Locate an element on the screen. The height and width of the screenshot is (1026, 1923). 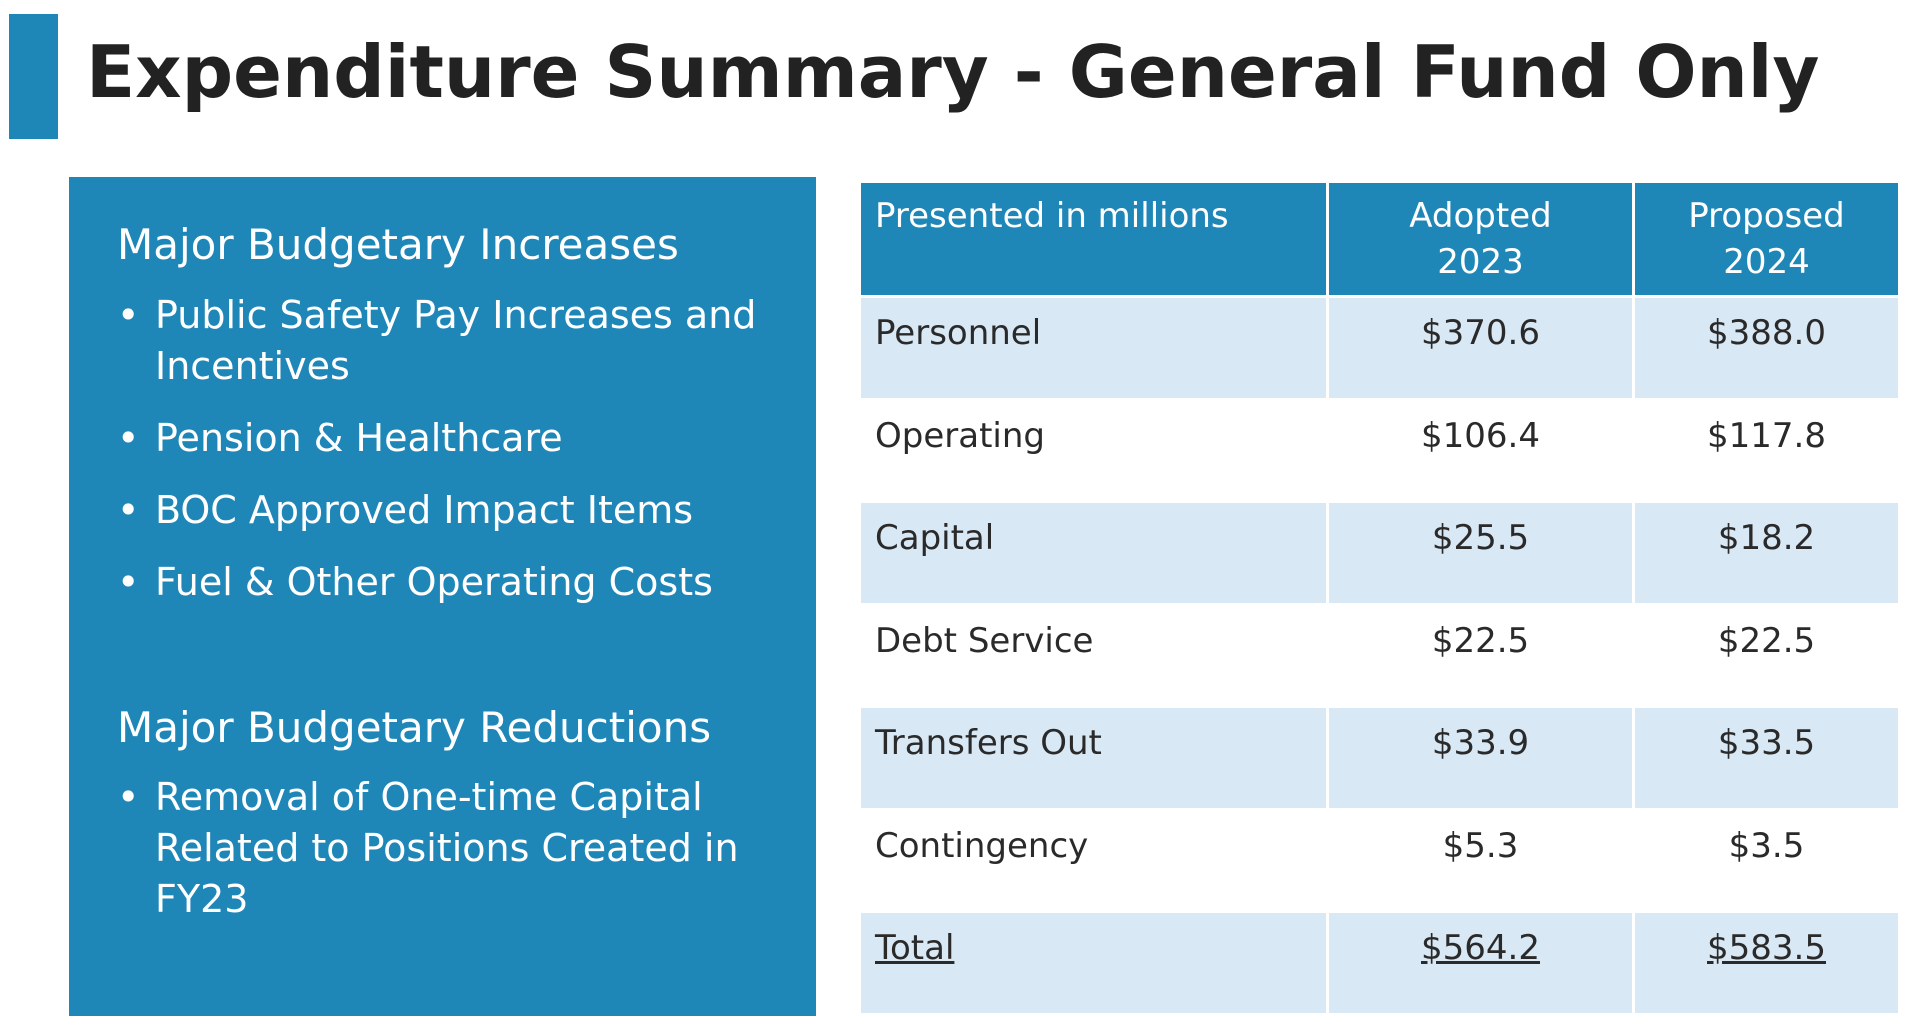
total-adopted-value: $564.2 is located at coordinates (1480, 963).